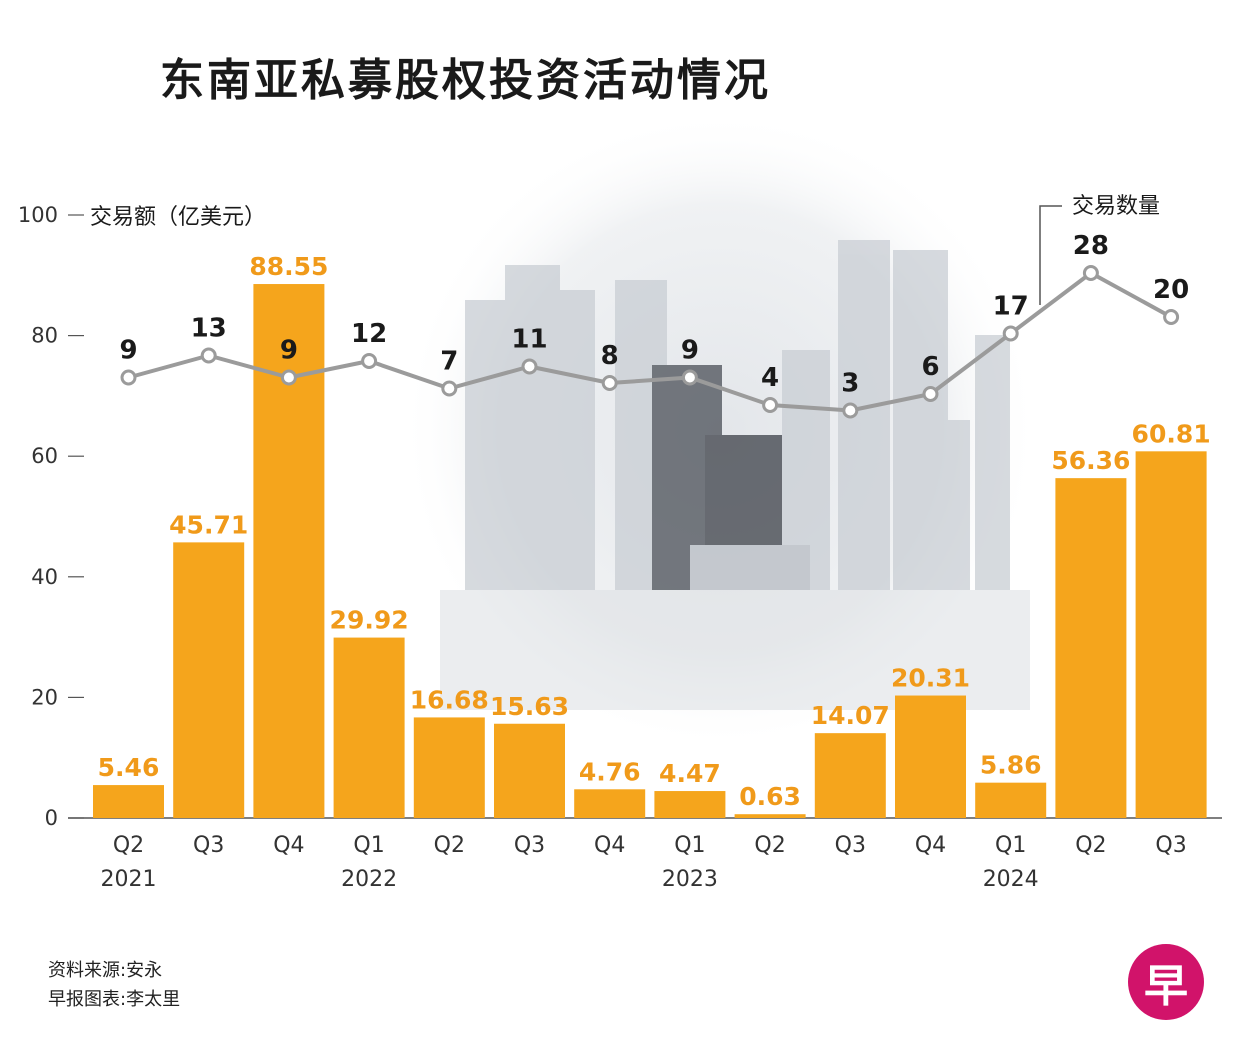  I want to click on x-tick-year-label: 2023, so click(690, 879).